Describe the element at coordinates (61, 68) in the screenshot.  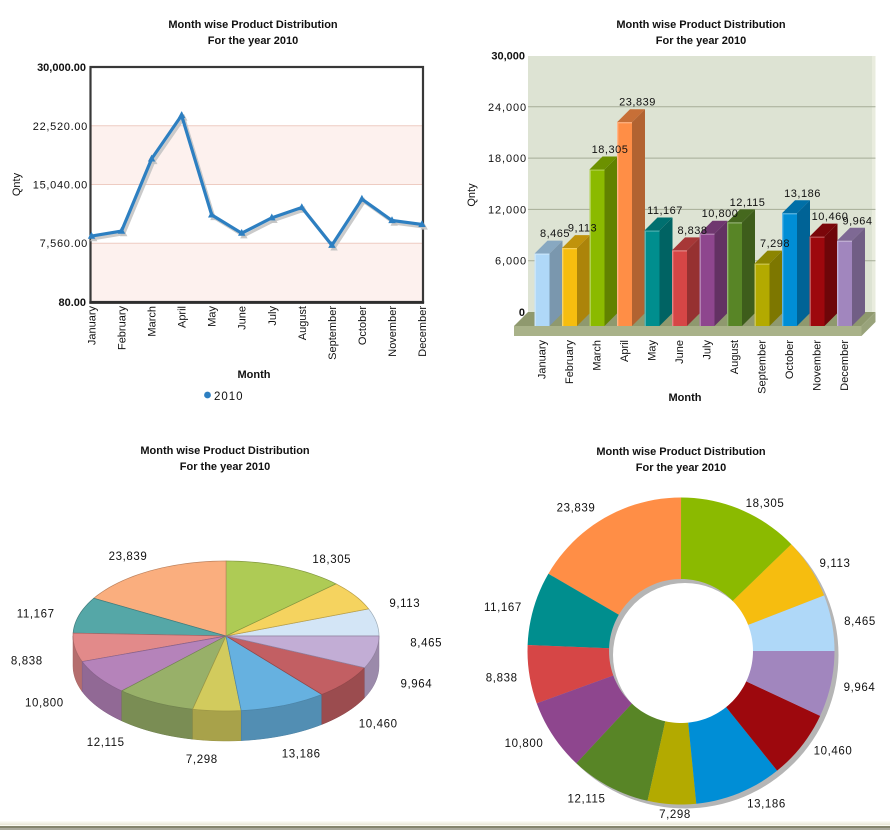
I see `svg-text: 30,000.00` at that location.